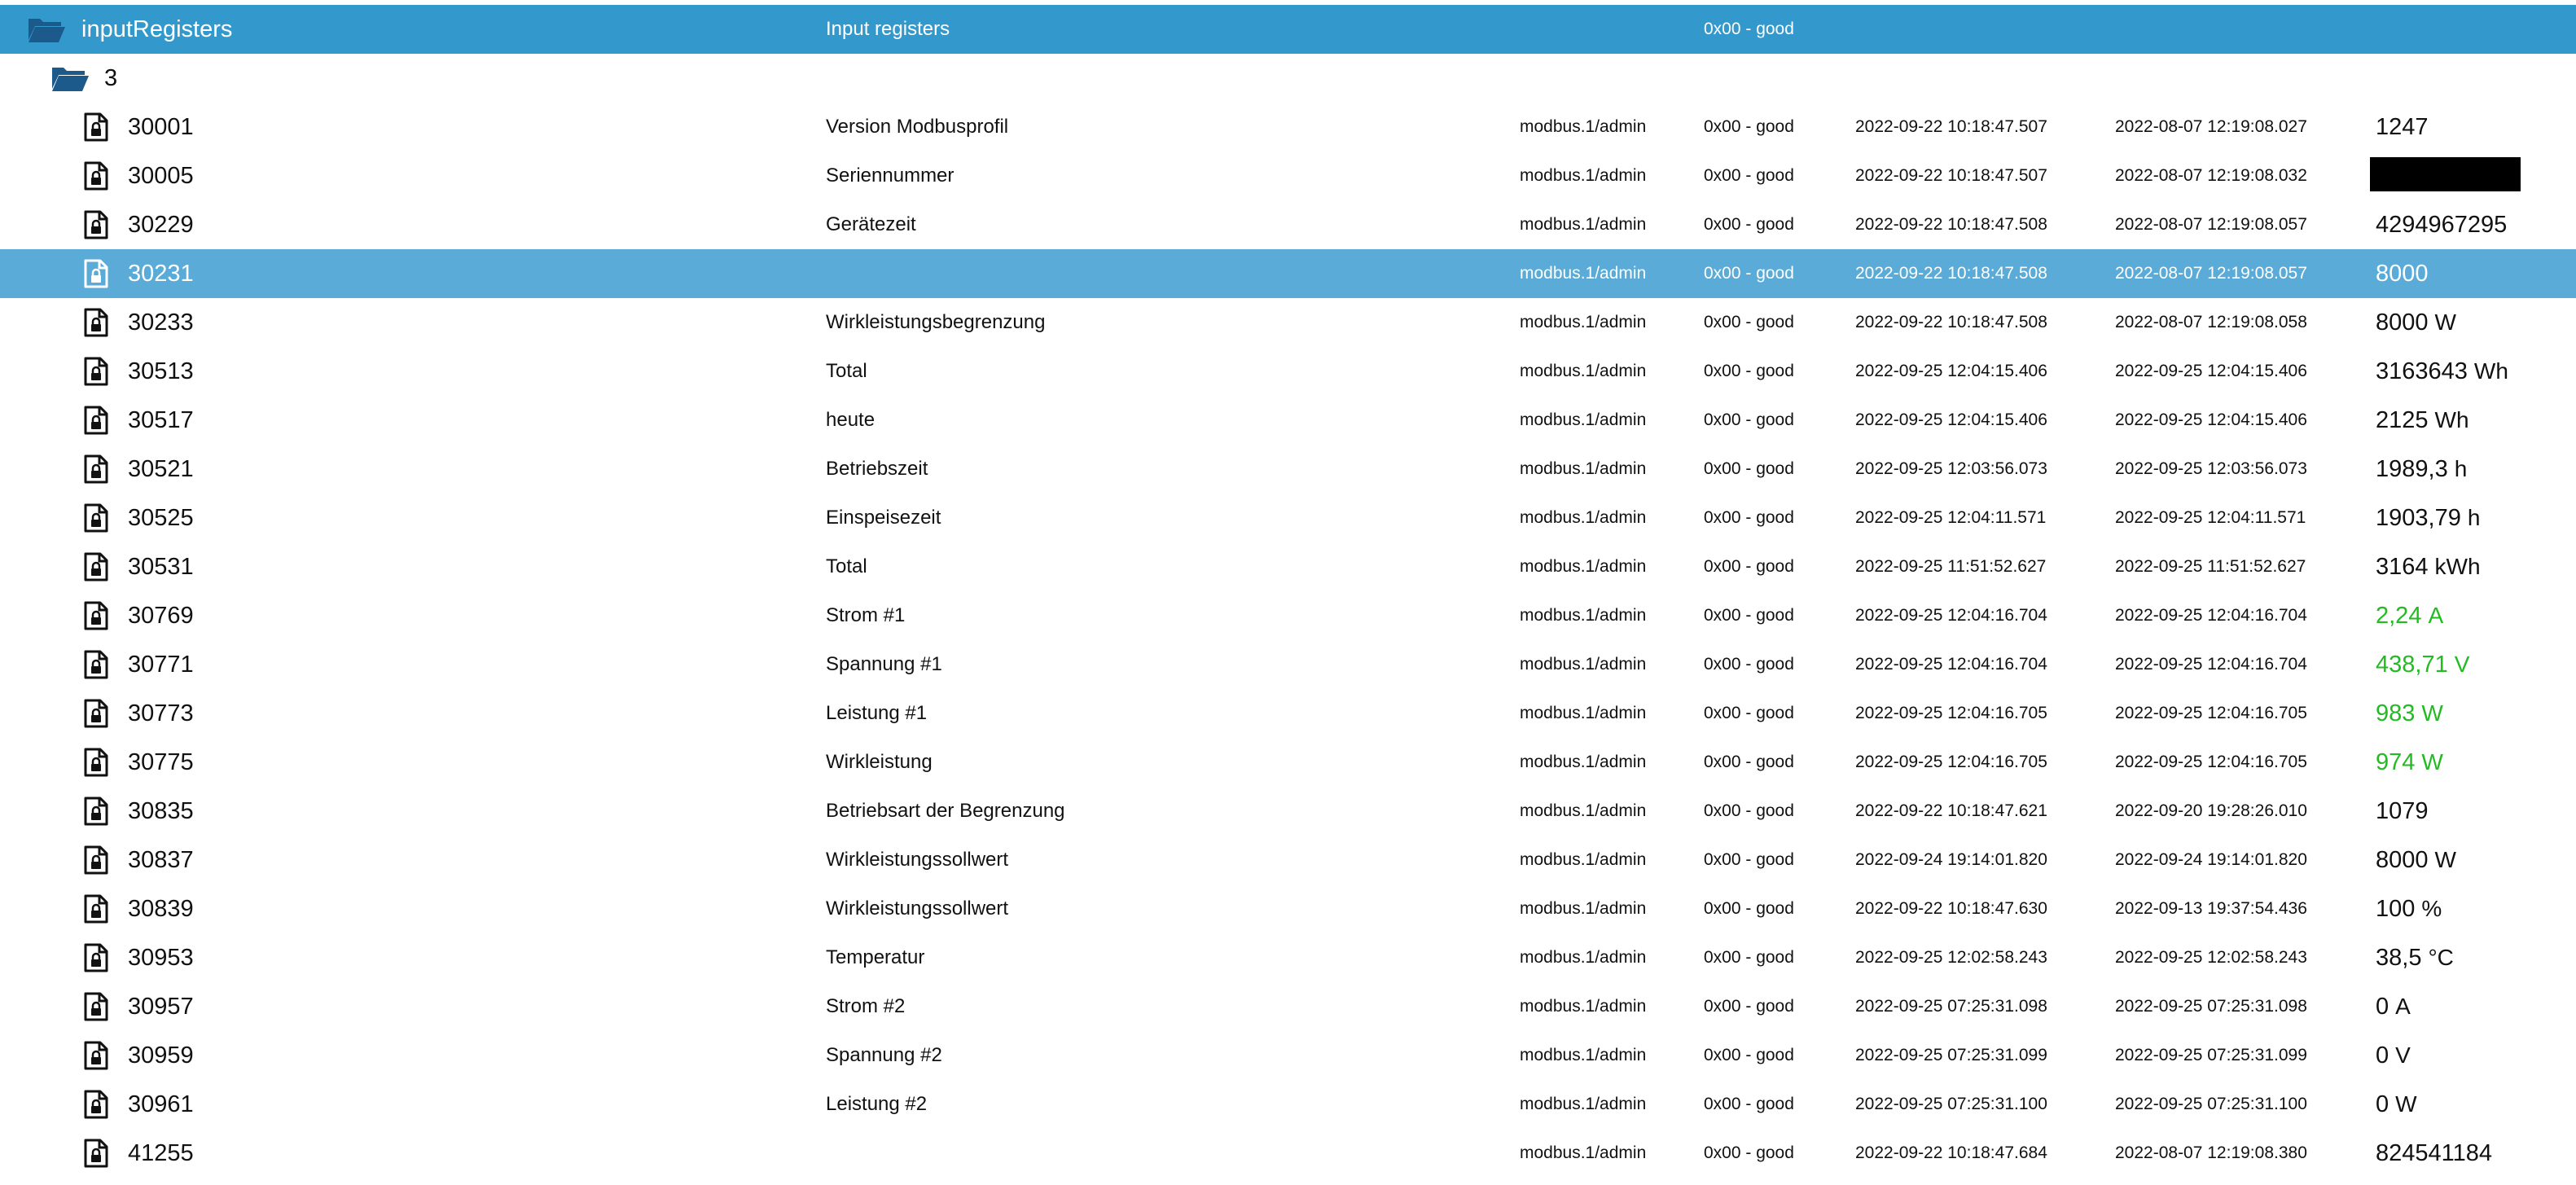 This screenshot has height=1185, width=2576. What do you see at coordinates (1951, 958) in the screenshot?
I see `register-timestamp: 2022-09-25 12:02:58.243` at bounding box center [1951, 958].